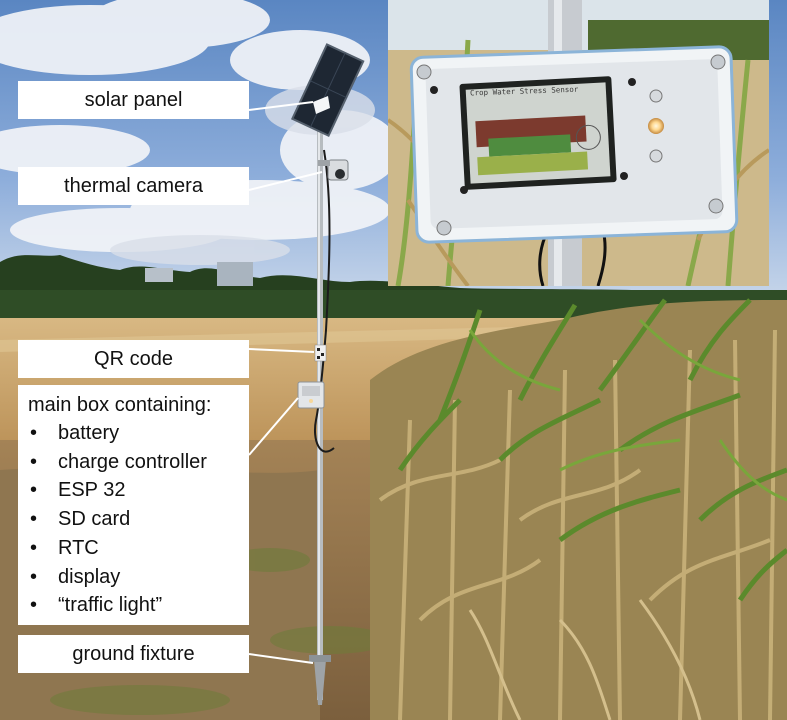  Describe the element at coordinates (285, 382) in the screenshot. I see `pointer-lines` at that location.